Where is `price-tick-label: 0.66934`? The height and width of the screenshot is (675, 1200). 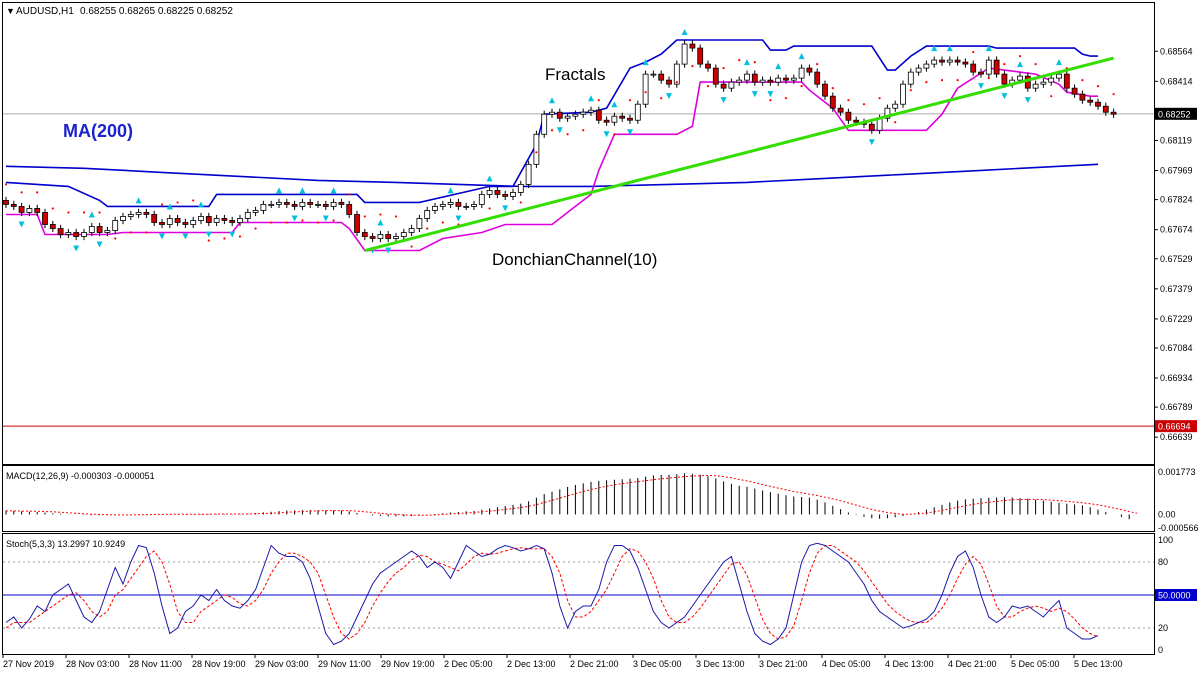 price-tick-label: 0.66934 is located at coordinates (1176, 378).